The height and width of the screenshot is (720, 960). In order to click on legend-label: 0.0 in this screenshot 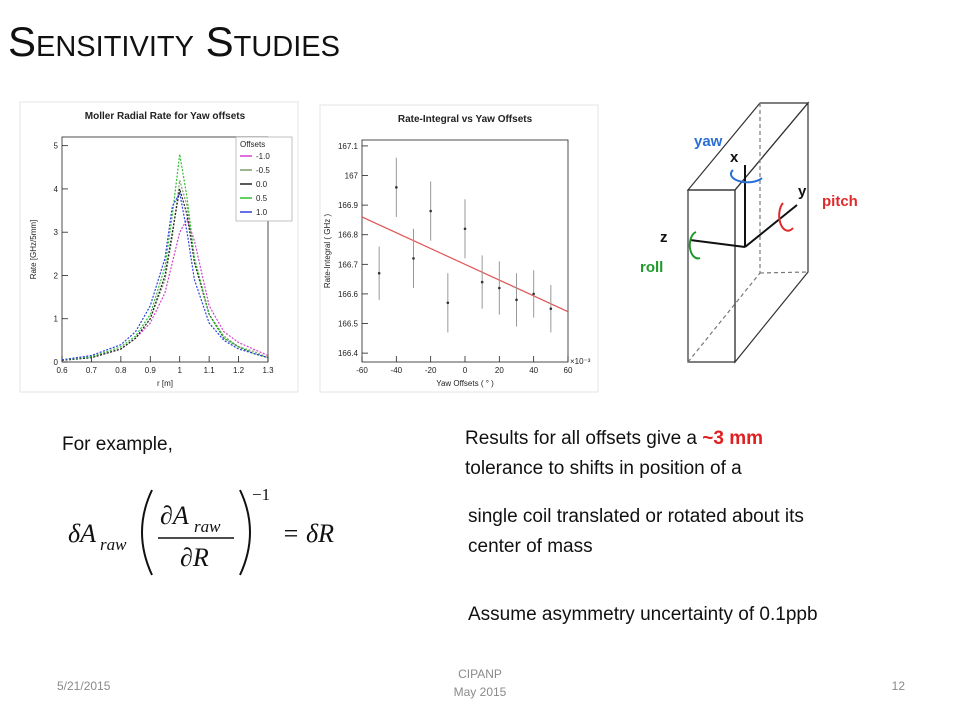, I will do `click(262, 184)`.